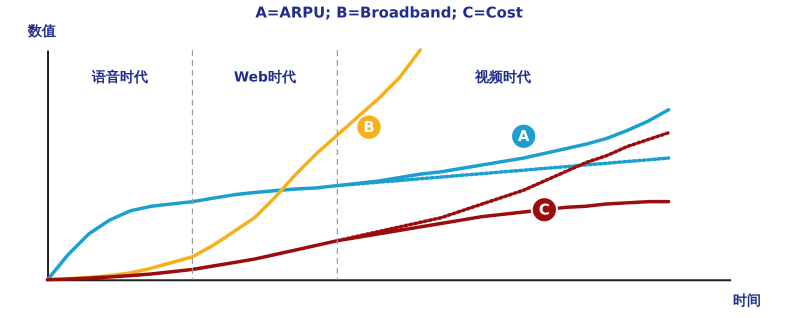  I want to click on x-axis-title: 时间, so click(746, 301).